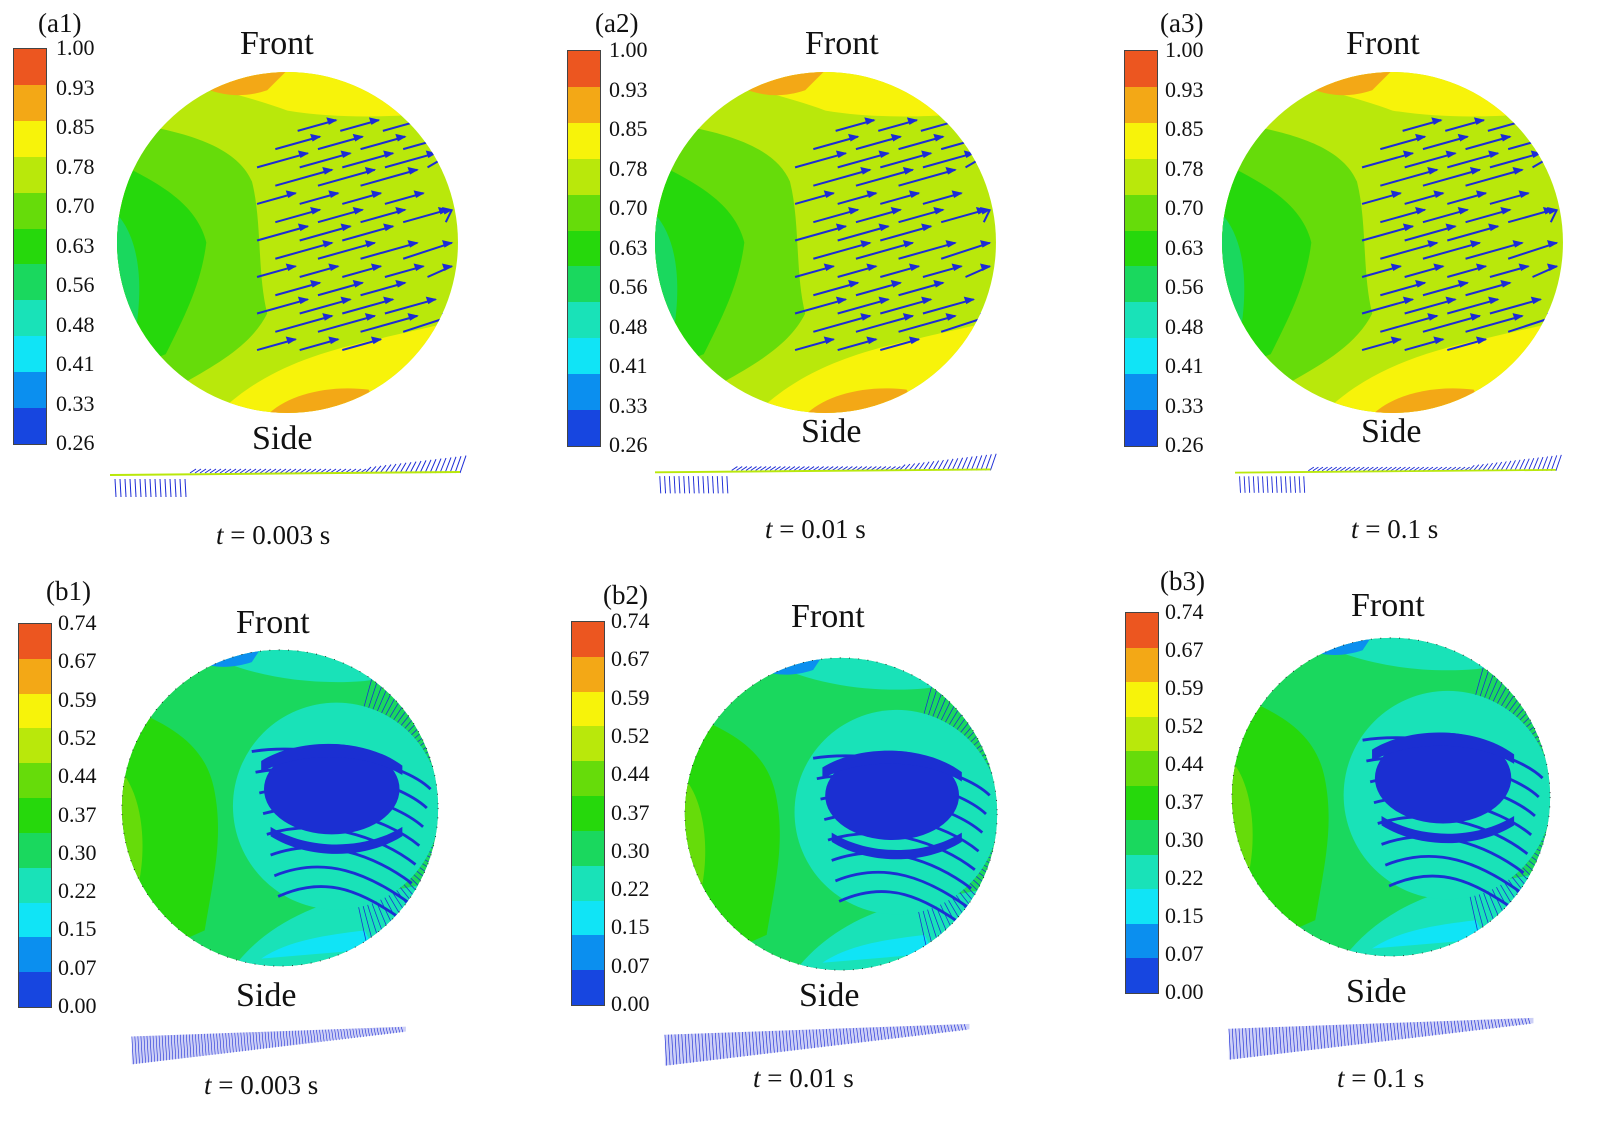 The image size is (1624, 1145). Describe the element at coordinates (60, 23) in the screenshot. I see `panel-label: (a1)` at that location.